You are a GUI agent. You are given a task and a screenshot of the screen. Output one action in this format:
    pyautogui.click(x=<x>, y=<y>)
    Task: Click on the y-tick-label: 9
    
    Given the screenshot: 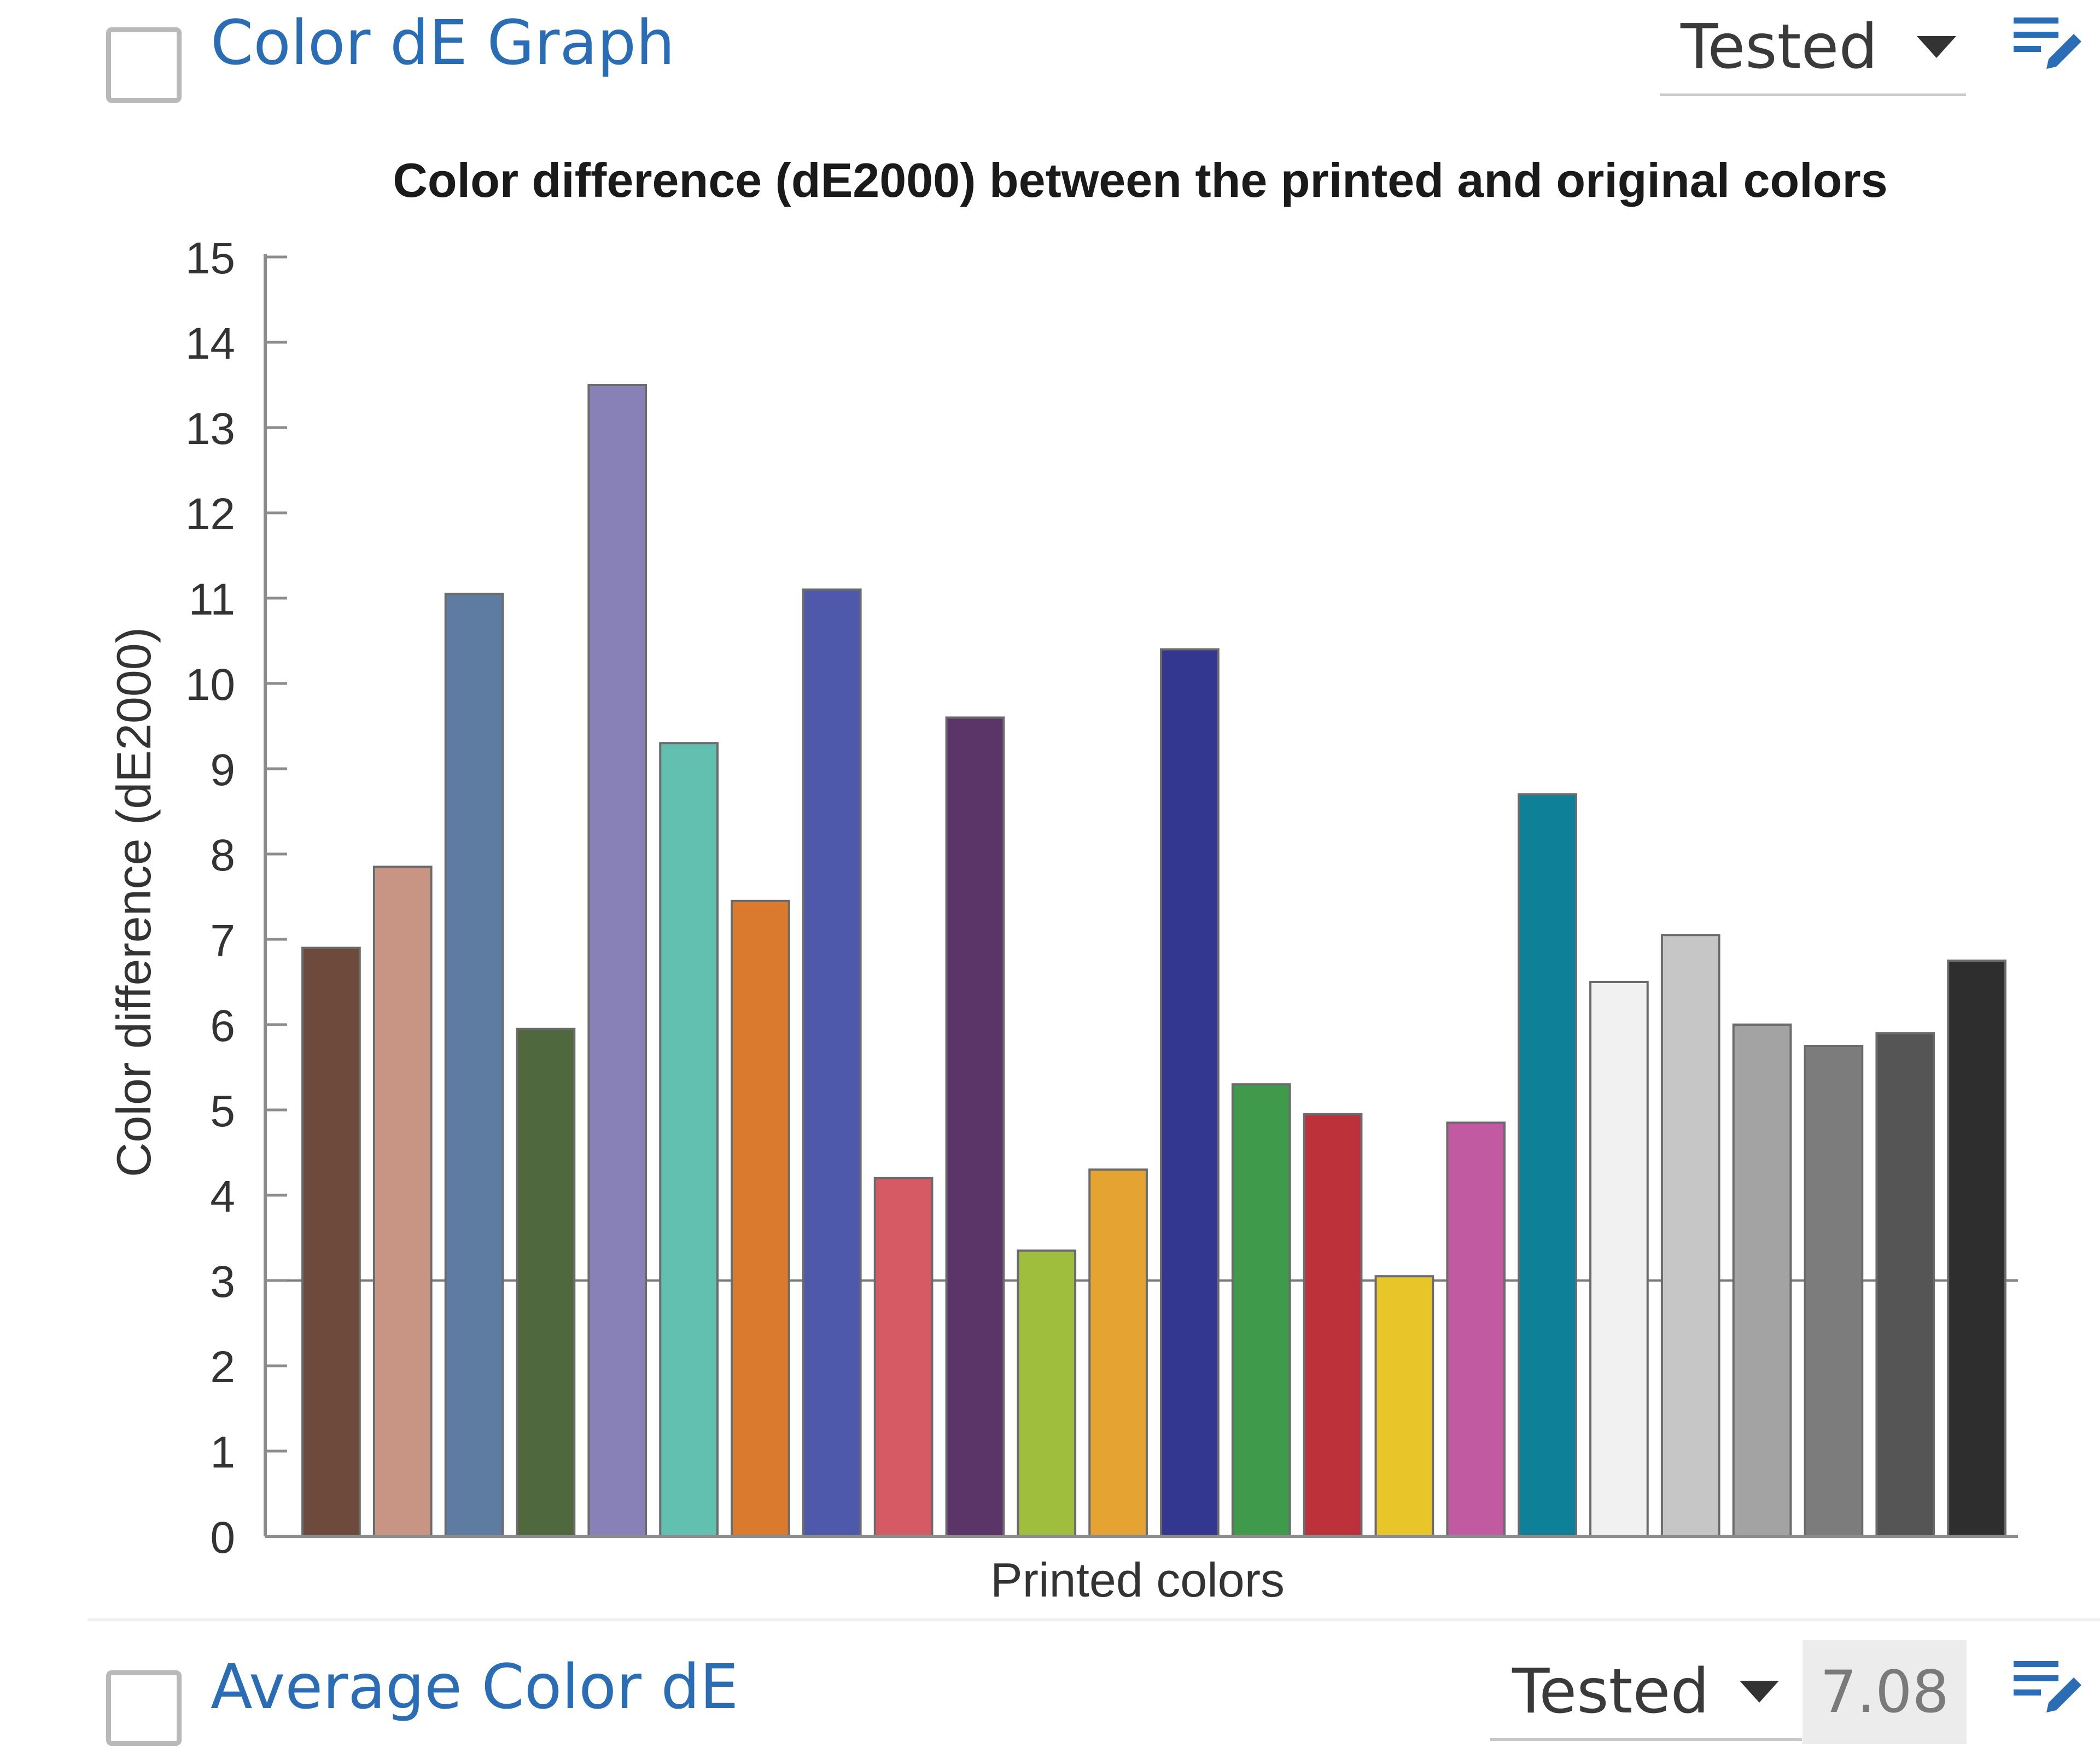 What is the action you would take?
    pyautogui.click(x=222, y=770)
    